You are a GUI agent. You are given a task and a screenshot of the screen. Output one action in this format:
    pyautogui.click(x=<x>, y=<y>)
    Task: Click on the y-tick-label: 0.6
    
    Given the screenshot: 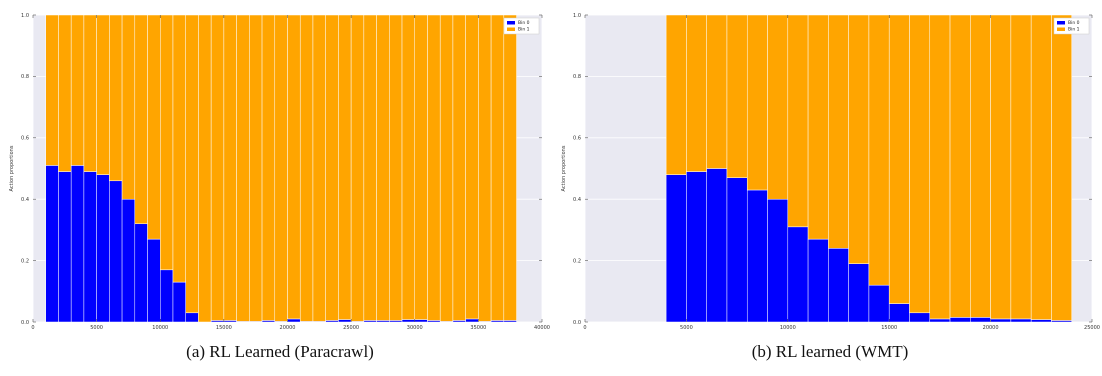 What is the action you would take?
    pyautogui.click(x=577, y=139)
    